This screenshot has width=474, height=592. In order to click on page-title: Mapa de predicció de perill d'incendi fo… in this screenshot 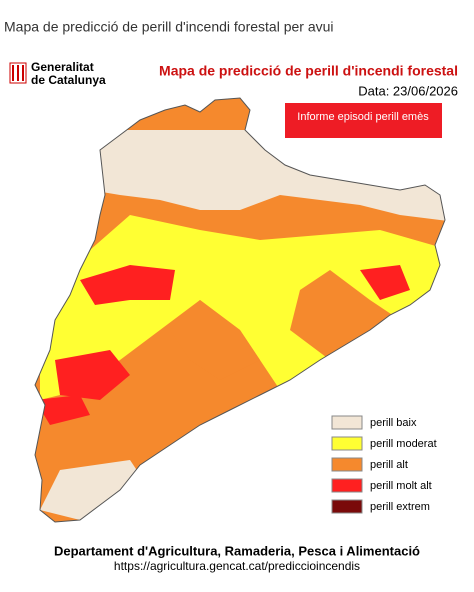, I will do `click(169, 27)`.